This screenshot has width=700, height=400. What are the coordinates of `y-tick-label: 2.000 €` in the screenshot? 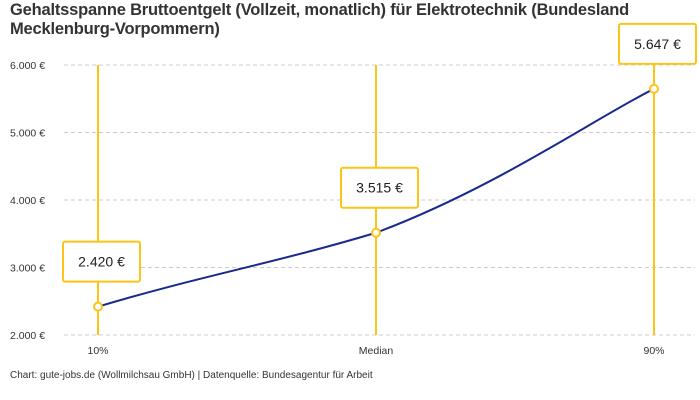 It's located at (27, 336).